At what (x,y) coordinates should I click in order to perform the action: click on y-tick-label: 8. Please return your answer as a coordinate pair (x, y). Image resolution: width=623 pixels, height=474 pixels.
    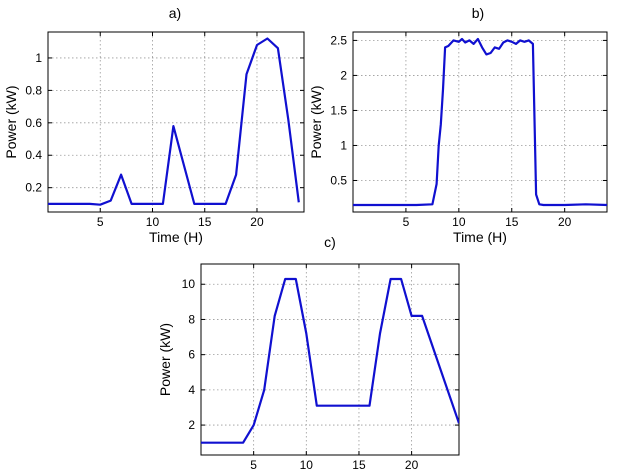
    Looking at the image, I should click on (191, 319).